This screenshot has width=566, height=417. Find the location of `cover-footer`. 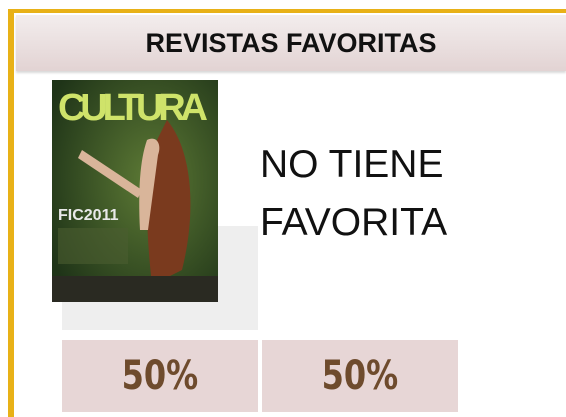

cover-footer is located at coordinates (135, 289).